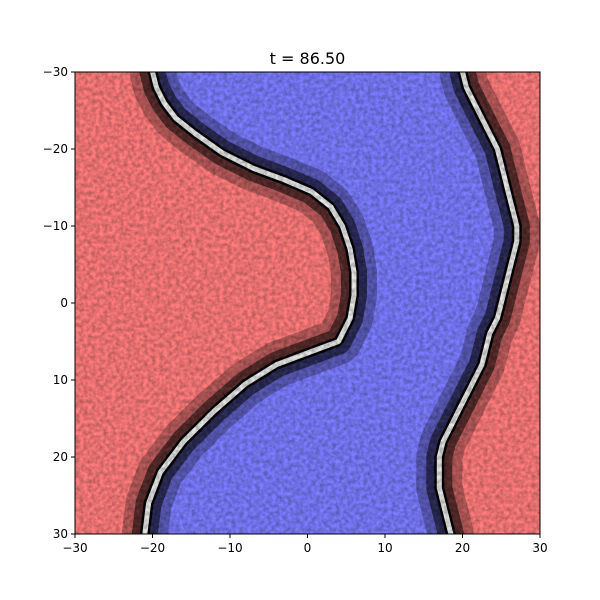 This screenshot has height=600, width=600. I want to click on x-tick-label: 0, so click(308, 548).